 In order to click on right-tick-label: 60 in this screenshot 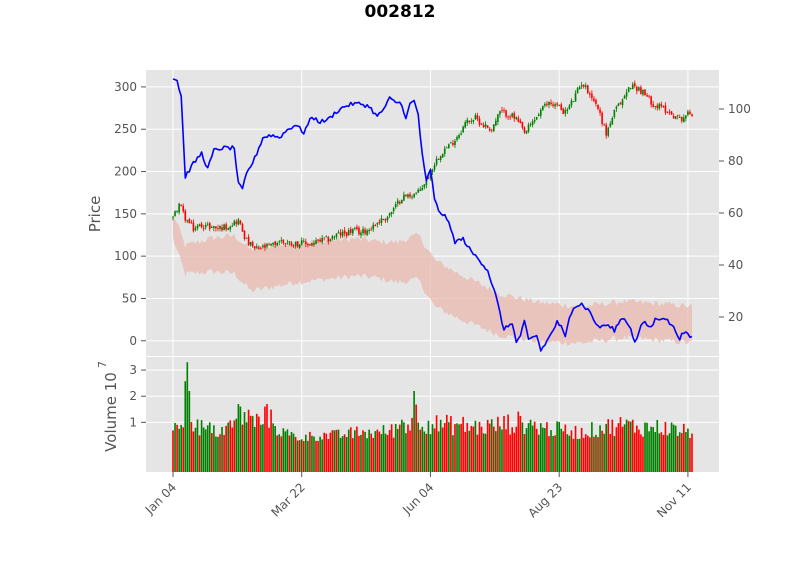, I will do `click(735, 213)`.